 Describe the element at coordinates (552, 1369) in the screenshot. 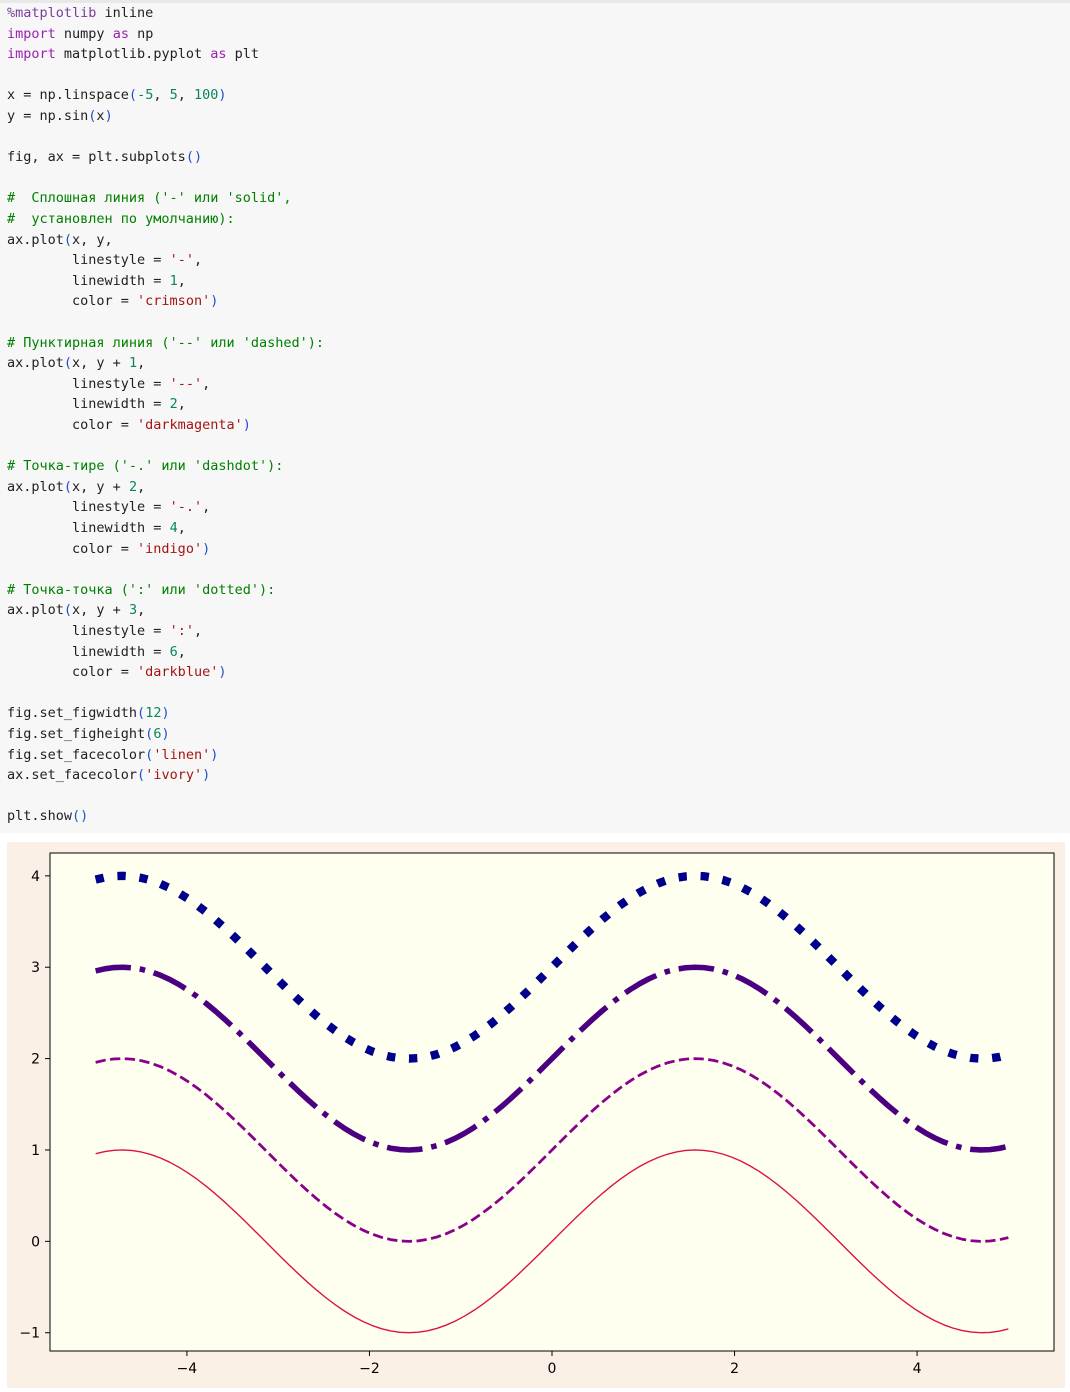

I see `x-tick-label: 0` at that location.